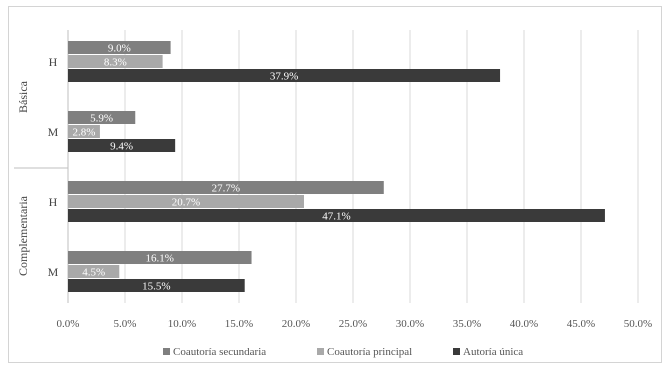  I want to click on data-label: 27.7%, so click(226, 189).